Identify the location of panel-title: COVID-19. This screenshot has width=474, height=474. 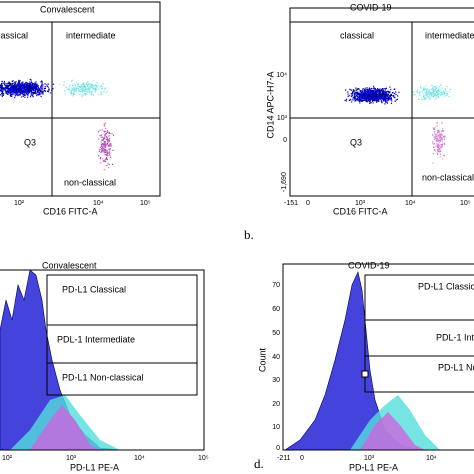
(369, 265).